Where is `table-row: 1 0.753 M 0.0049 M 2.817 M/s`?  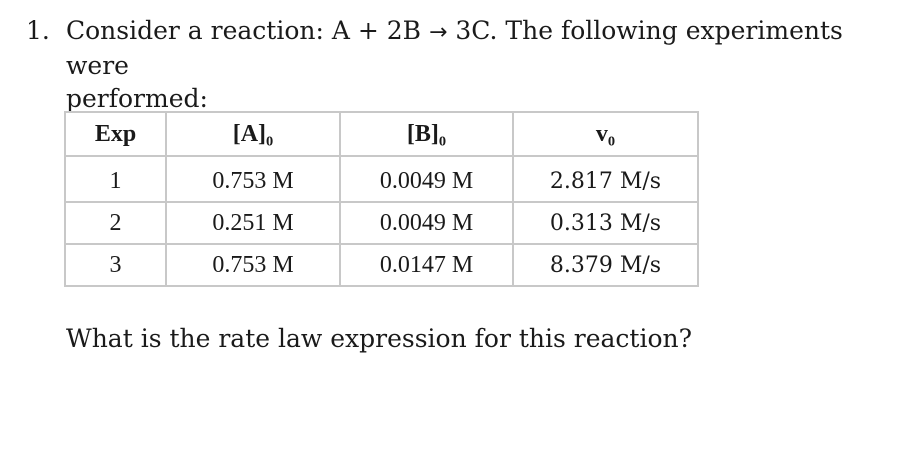 table-row: 1 0.753 M 0.0049 M 2.817 M/s is located at coordinates (381, 179).